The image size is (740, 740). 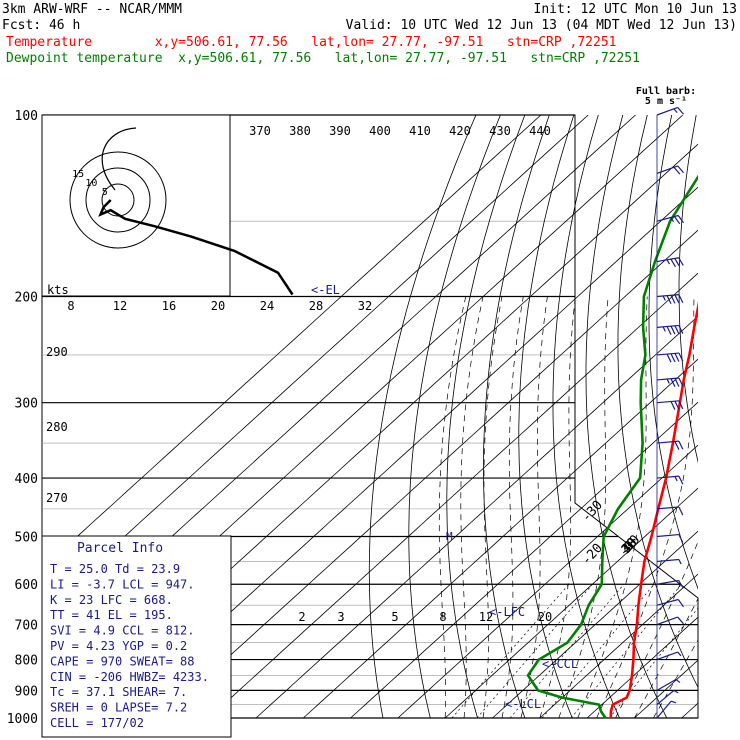 What do you see at coordinates (394, 617) in the screenshot?
I see `mixing-ratio-label: 5` at bounding box center [394, 617].